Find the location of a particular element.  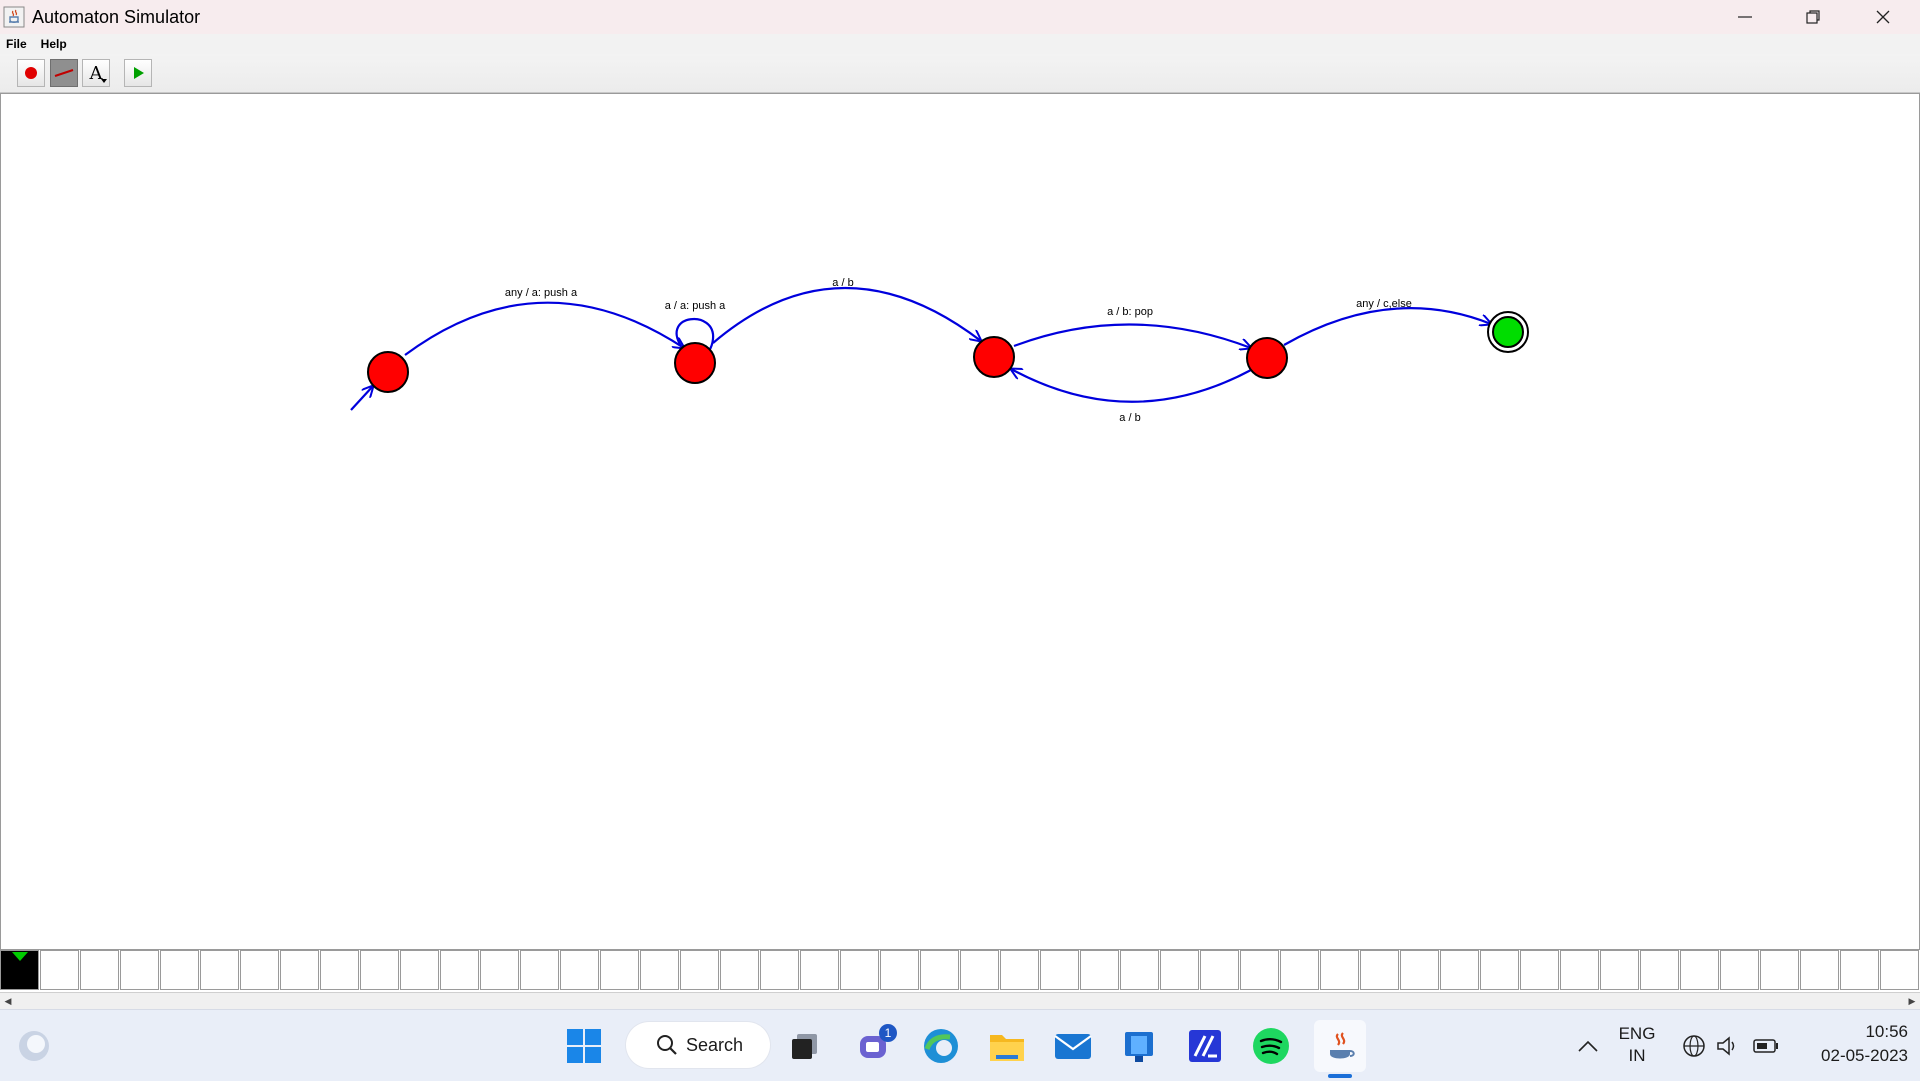

red-state-icon is located at coordinates (31, 73).